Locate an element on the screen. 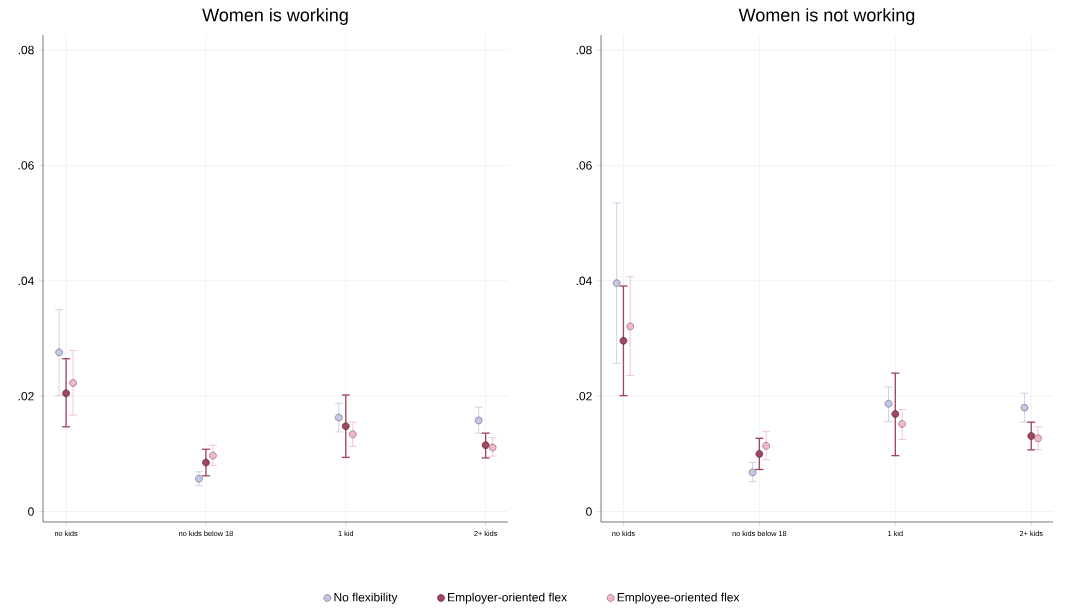 The image size is (1066, 613). legend-label: Employer-oriented flex is located at coordinates (508, 598).